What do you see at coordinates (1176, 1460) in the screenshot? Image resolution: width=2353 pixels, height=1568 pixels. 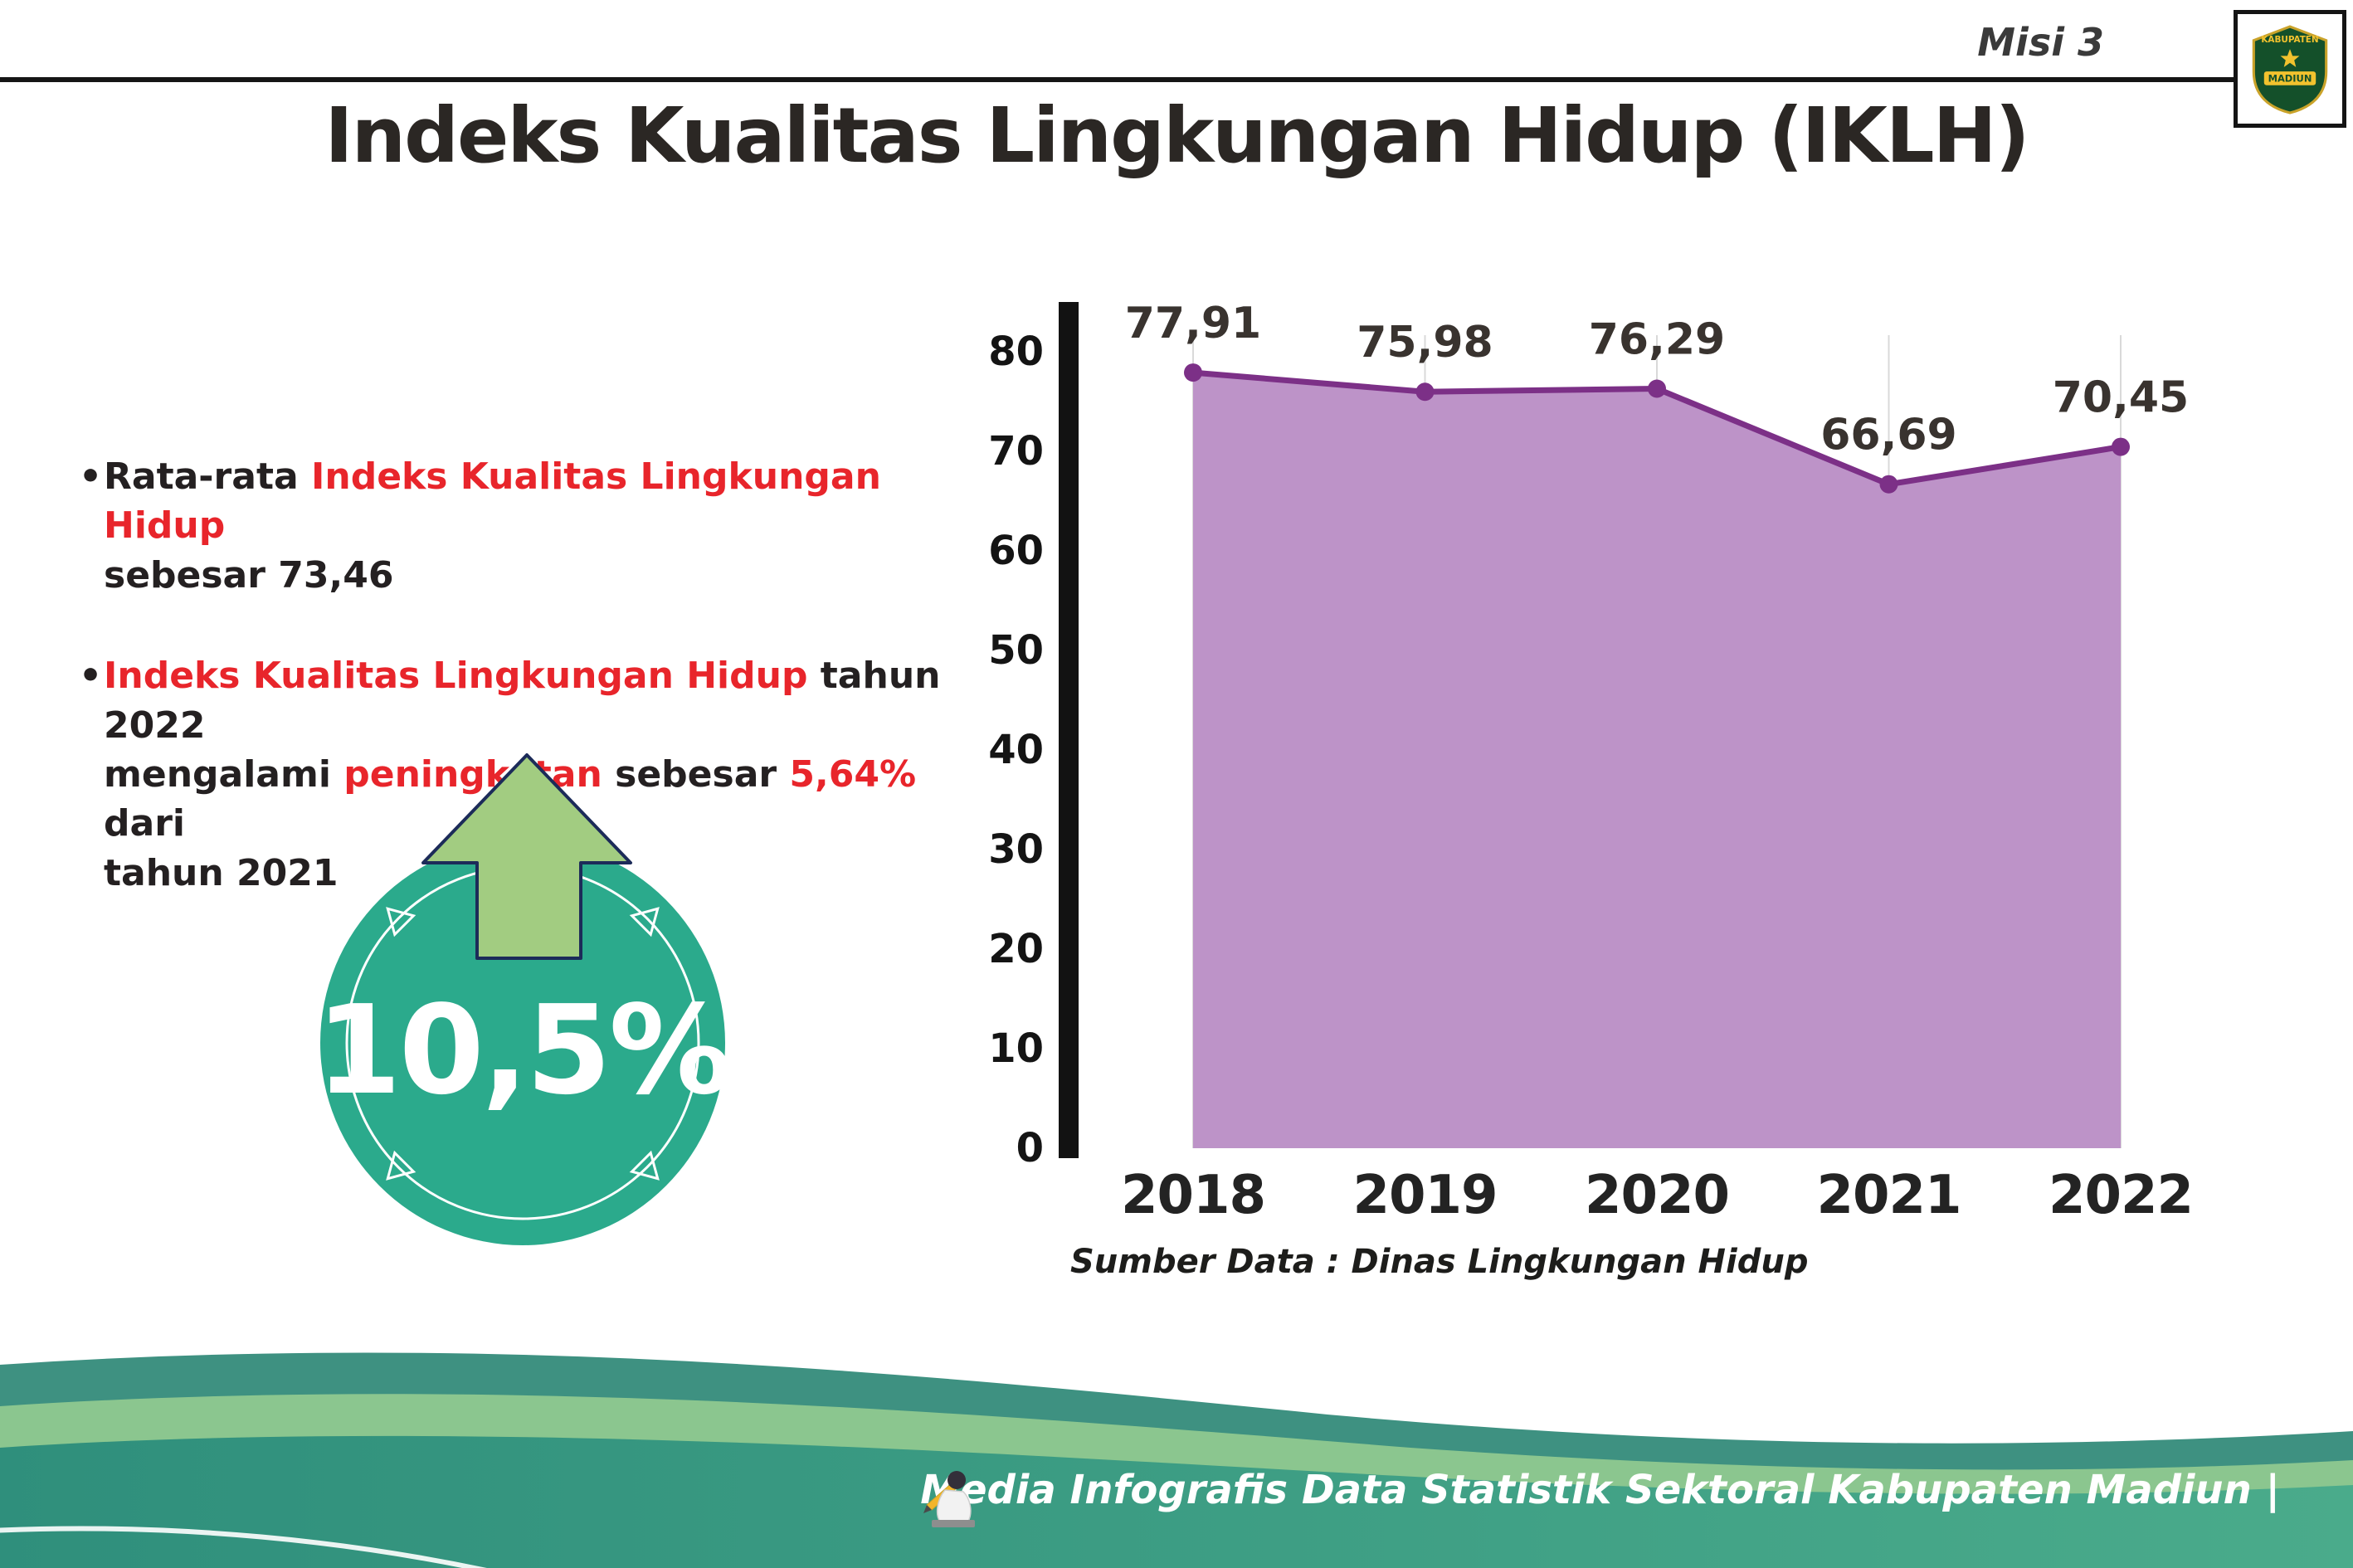 I see `footer-waves` at bounding box center [1176, 1460].